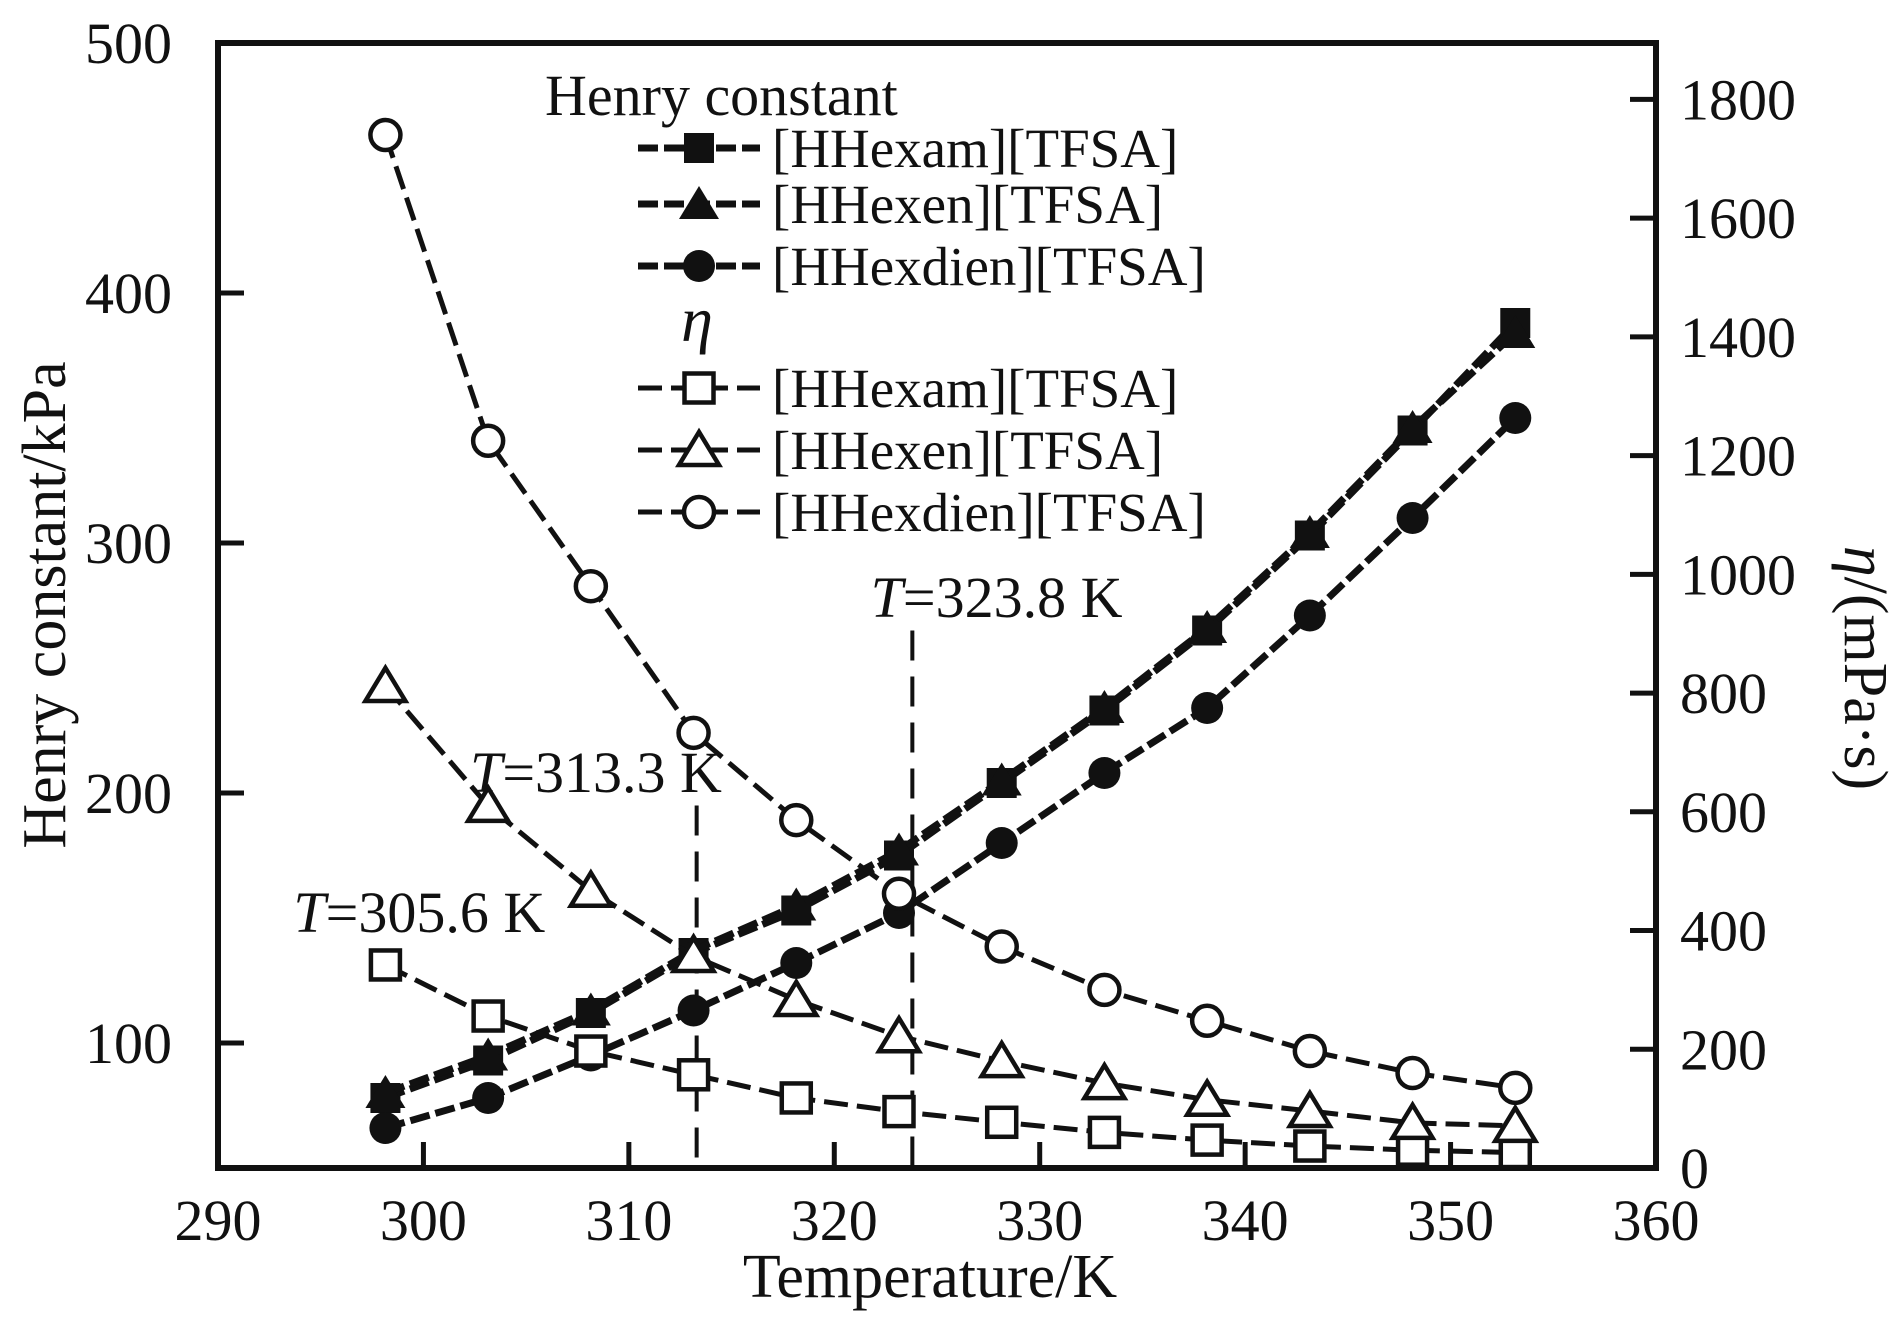 This screenshot has height=1330, width=1890. Describe the element at coordinates (967, 204) in the screenshot. I see `legend-label-henry-hhexen: [HHexen][TFSA]` at that location.